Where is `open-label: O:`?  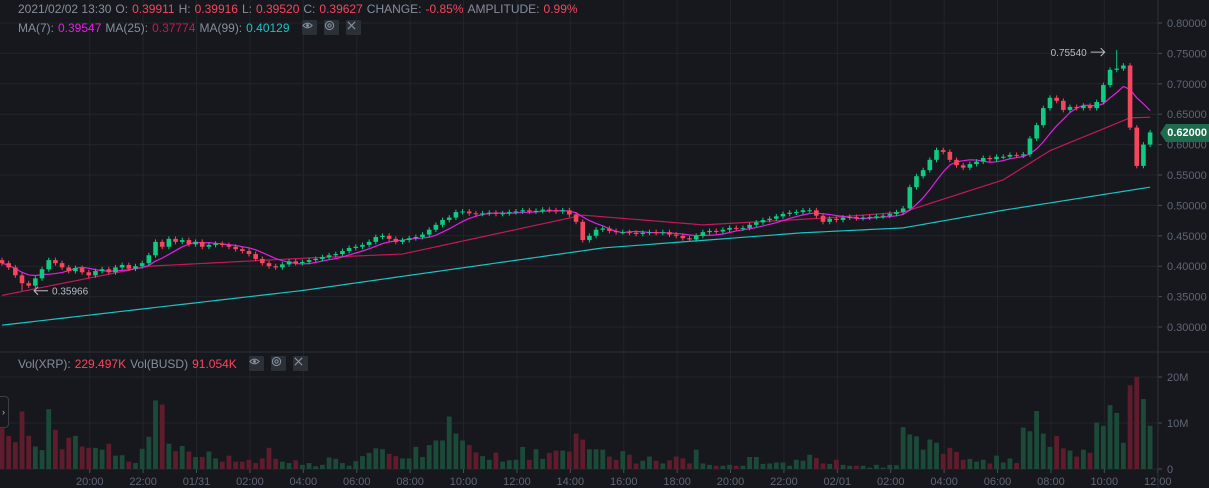
open-label: O: is located at coordinates (122, 9).